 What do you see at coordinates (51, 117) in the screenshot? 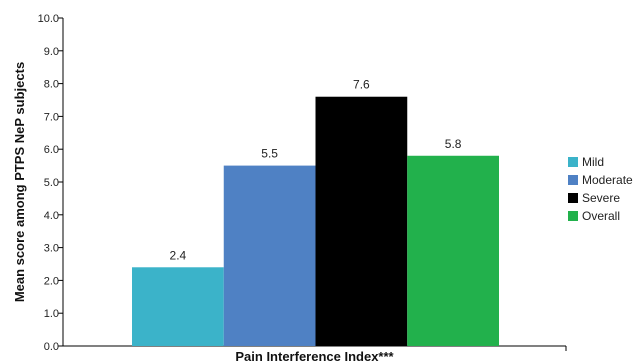
I see `y-tick-label: 7.0` at bounding box center [51, 117].